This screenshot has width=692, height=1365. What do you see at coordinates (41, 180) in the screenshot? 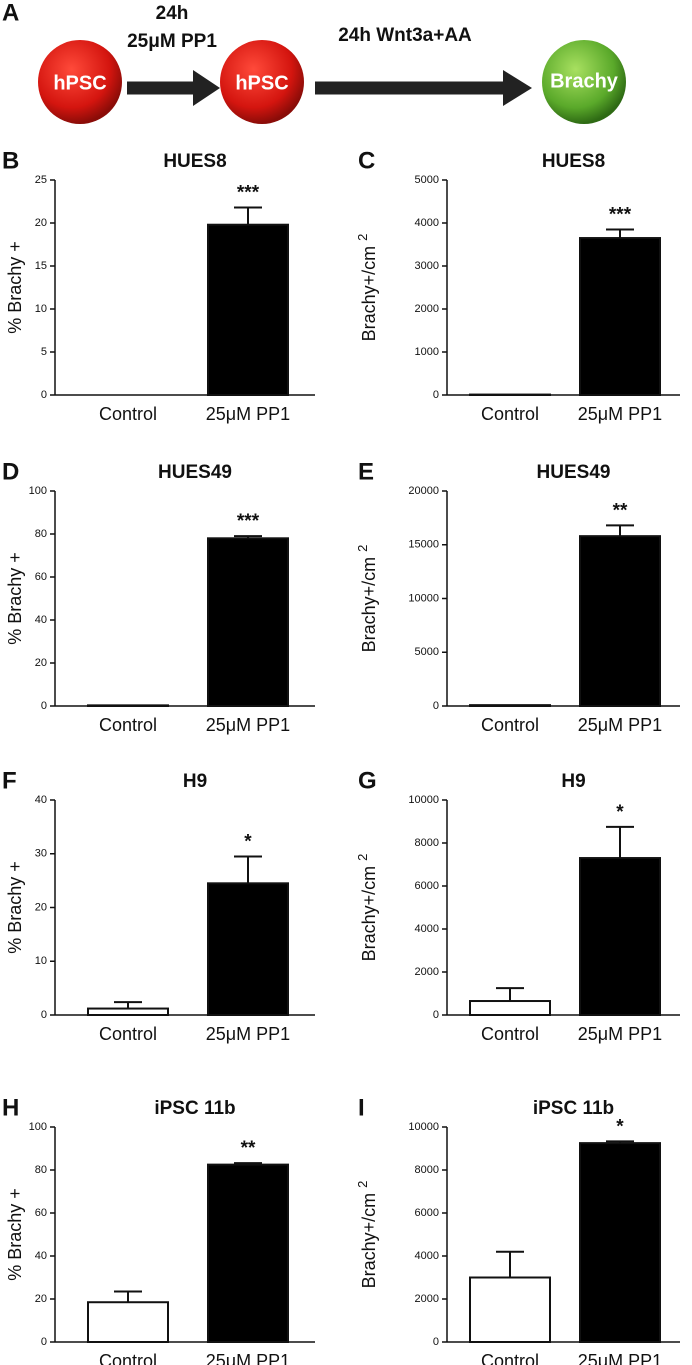
I see `y-tick-label: 25` at bounding box center [41, 180].